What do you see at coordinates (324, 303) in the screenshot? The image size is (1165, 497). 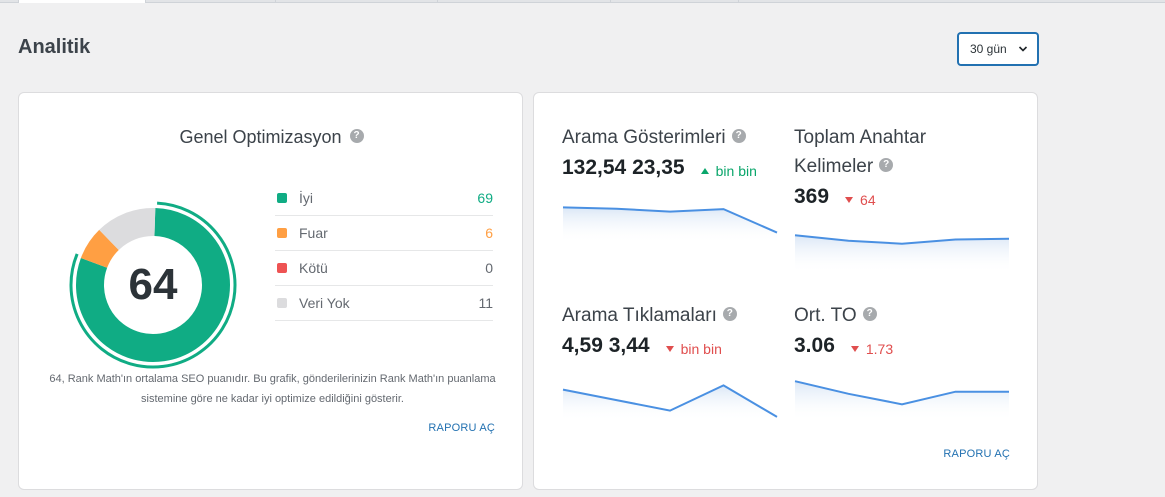 I see `legend-label: Veri Yok` at bounding box center [324, 303].